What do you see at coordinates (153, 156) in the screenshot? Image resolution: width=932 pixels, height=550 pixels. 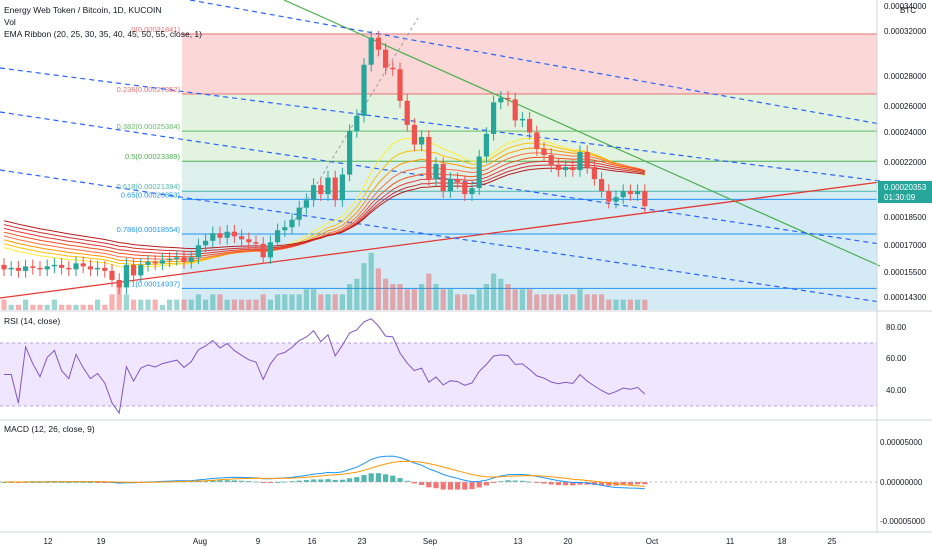 I see `fib-label-0.5: 0.5(0.00023389)` at bounding box center [153, 156].